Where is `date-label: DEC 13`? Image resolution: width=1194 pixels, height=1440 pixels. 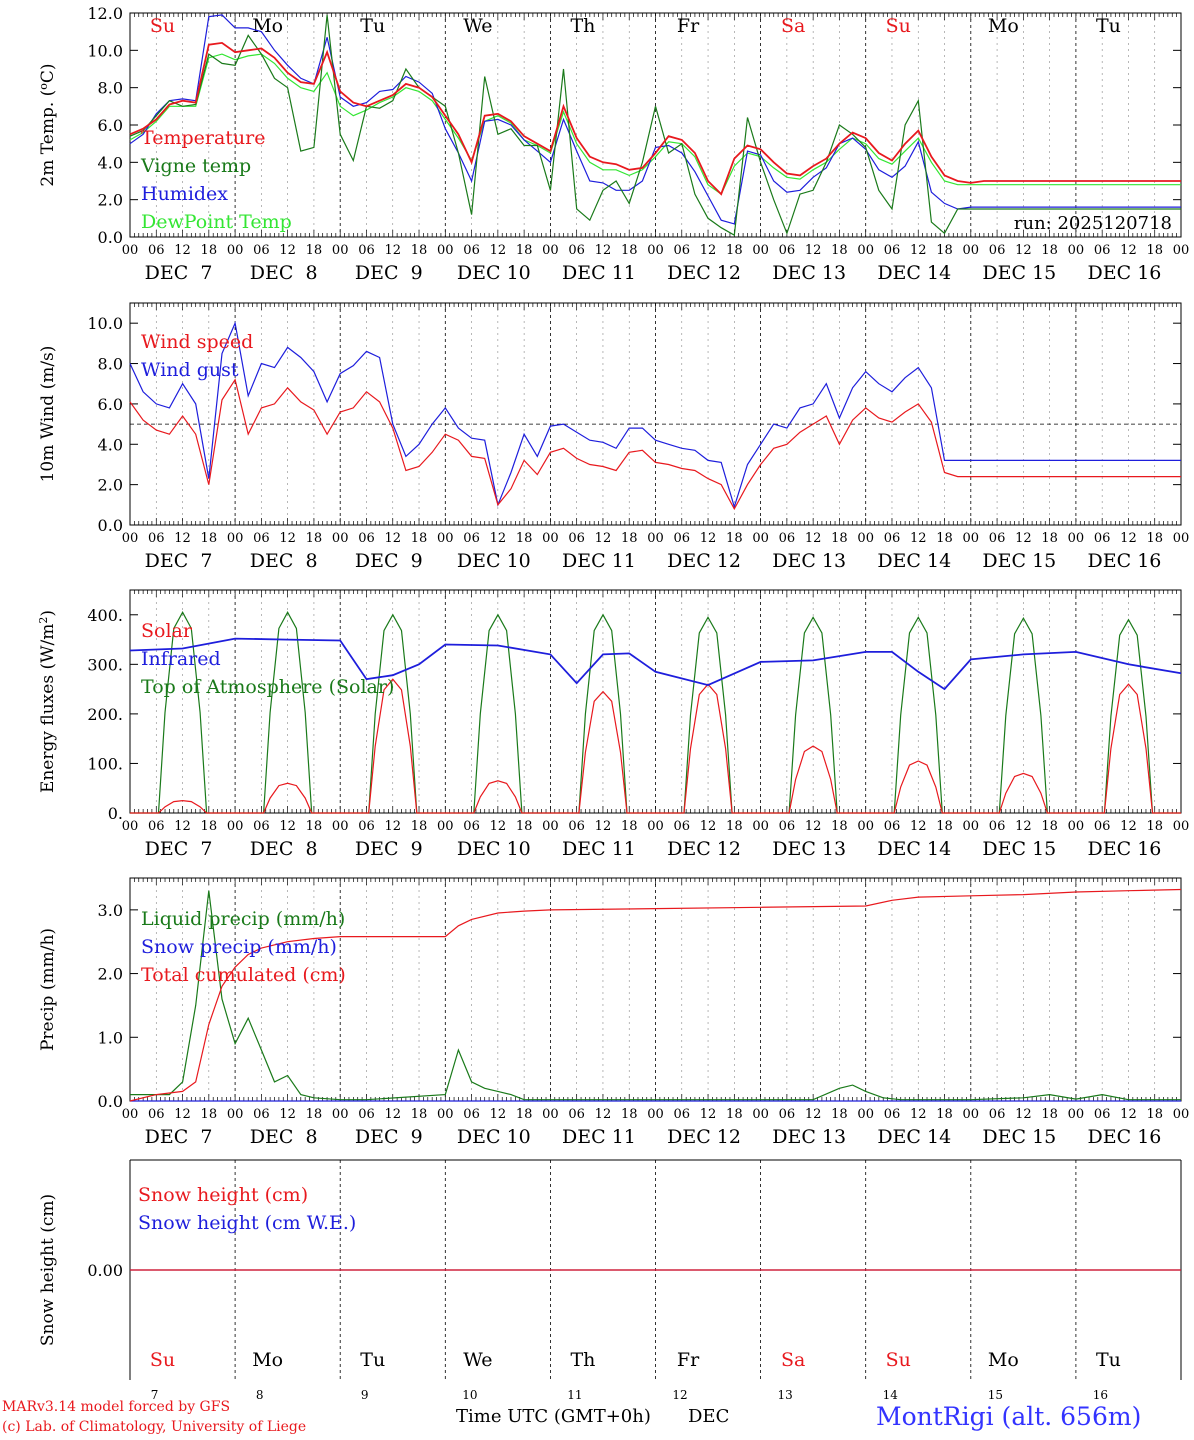
date-label: DEC 13 is located at coordinates (809, 273).